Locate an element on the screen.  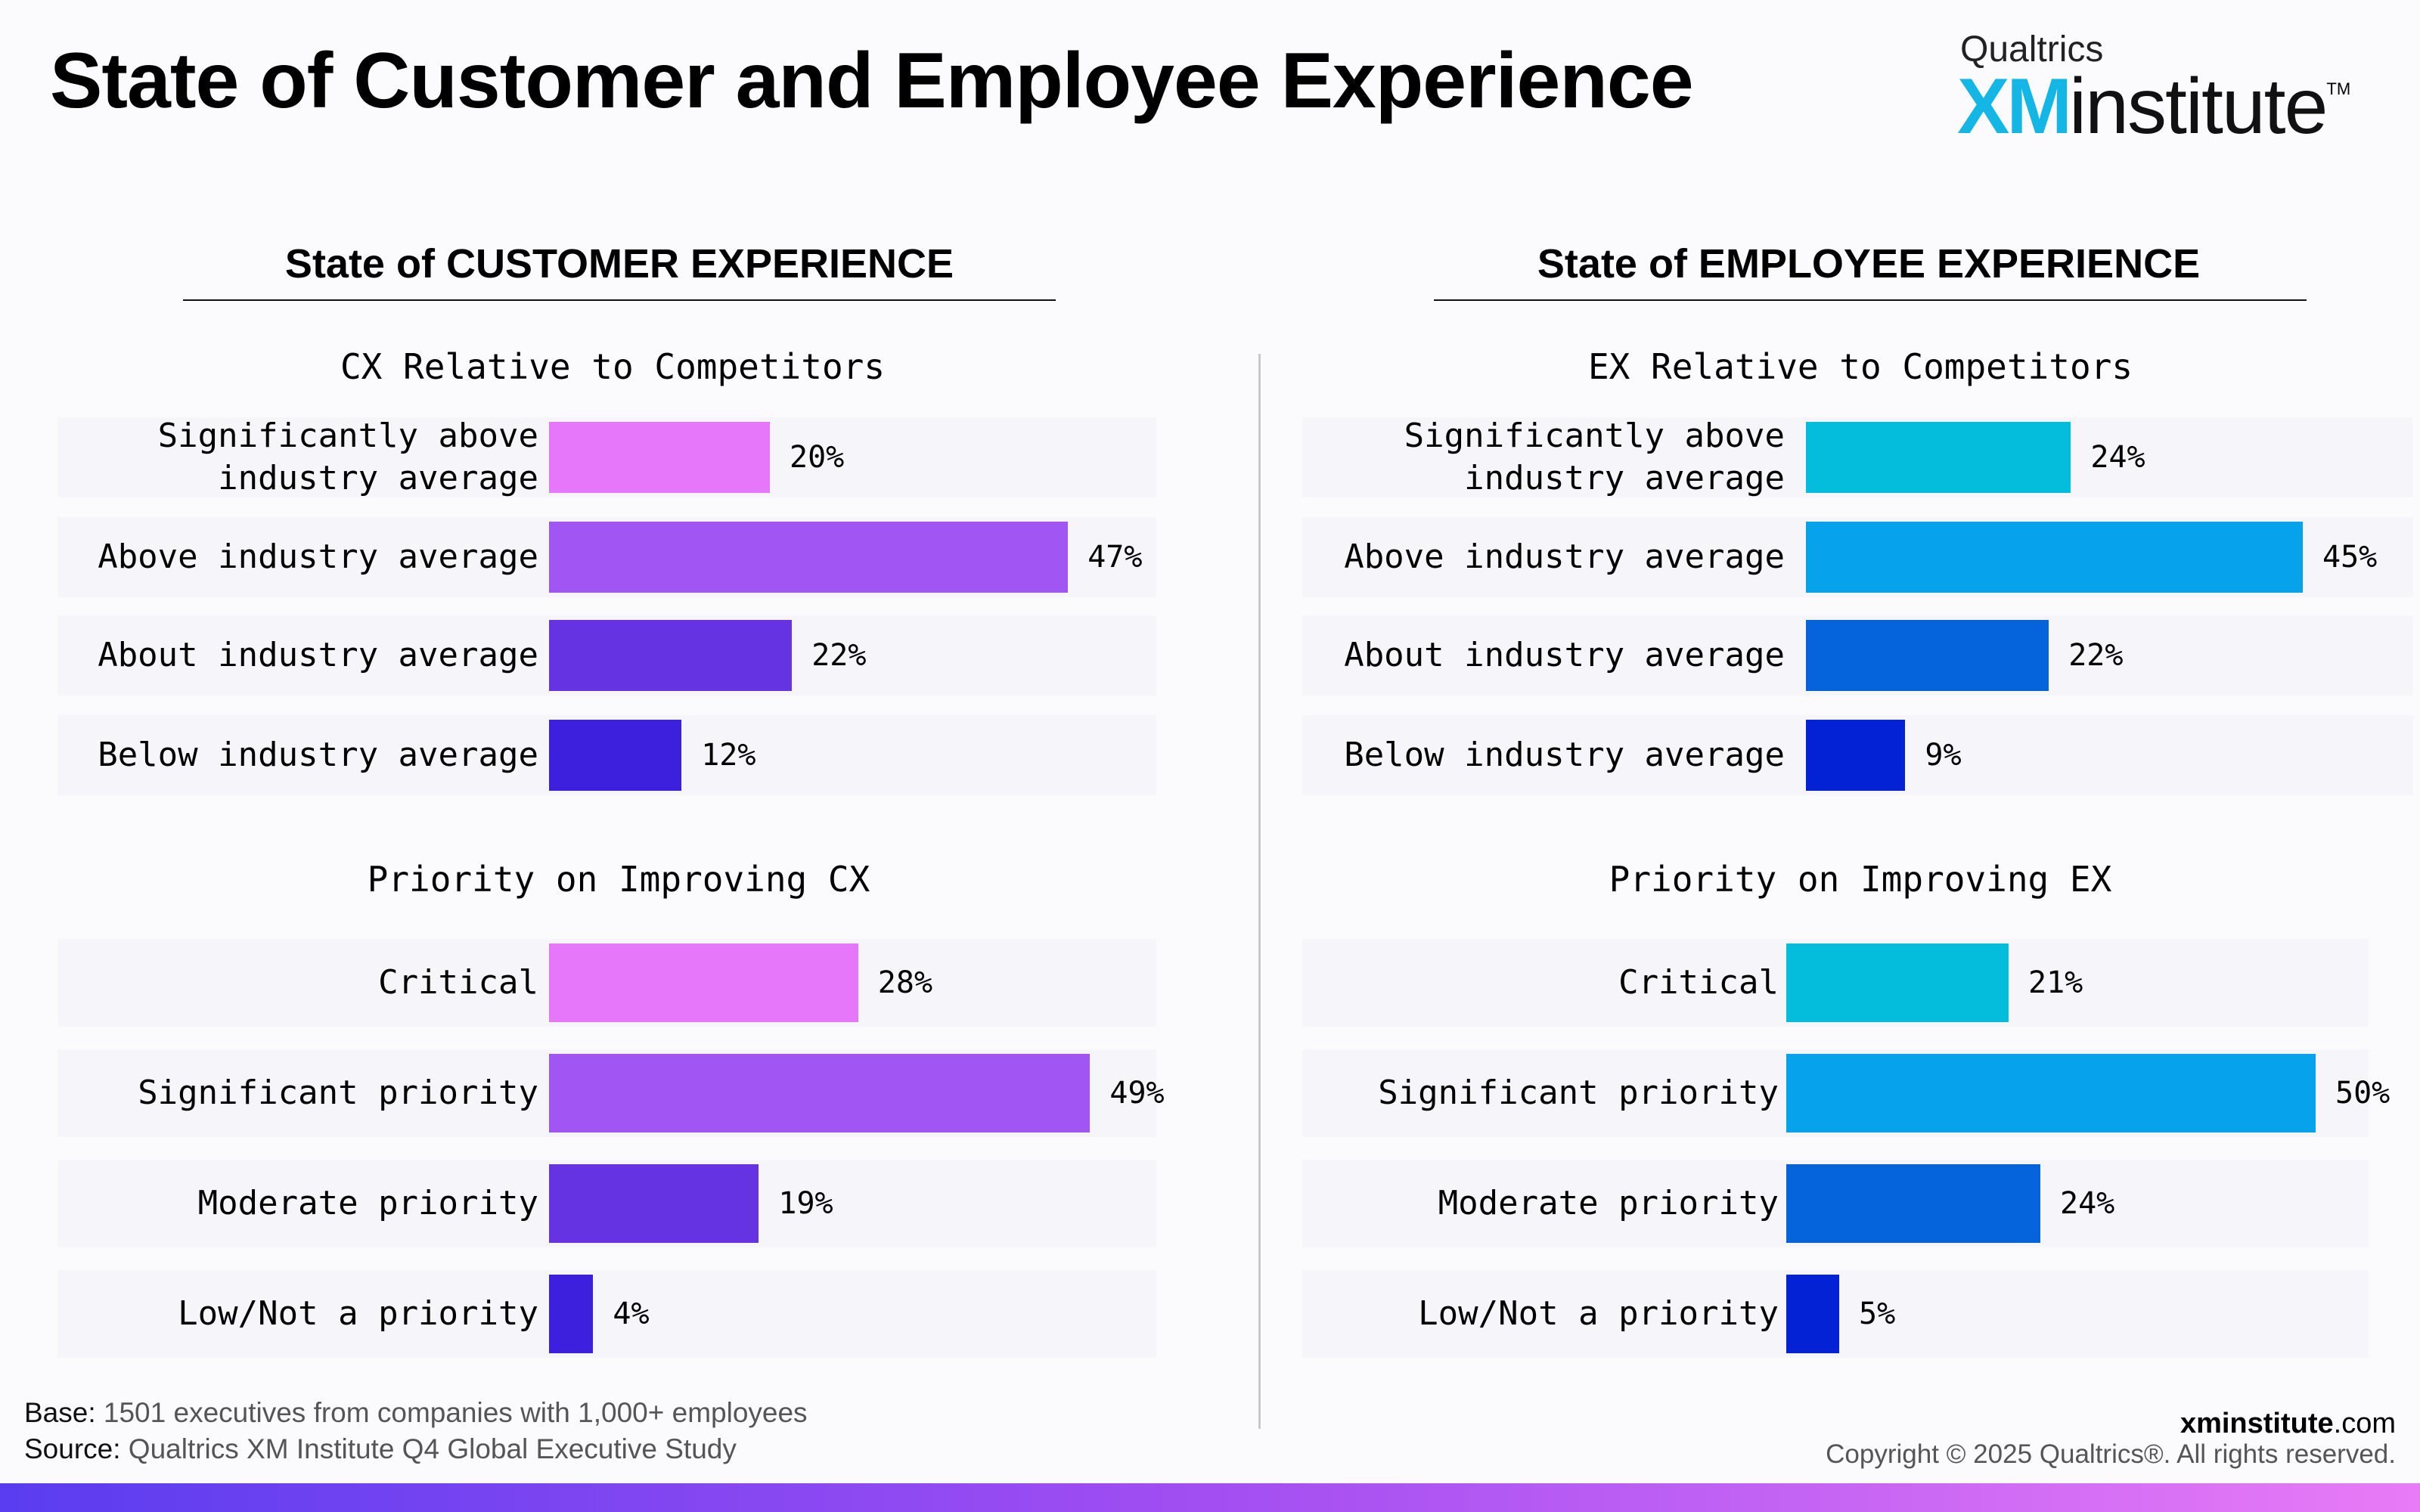
ex-chart-title: EX Relative to Competitors is located at coordinates (1860, 366).